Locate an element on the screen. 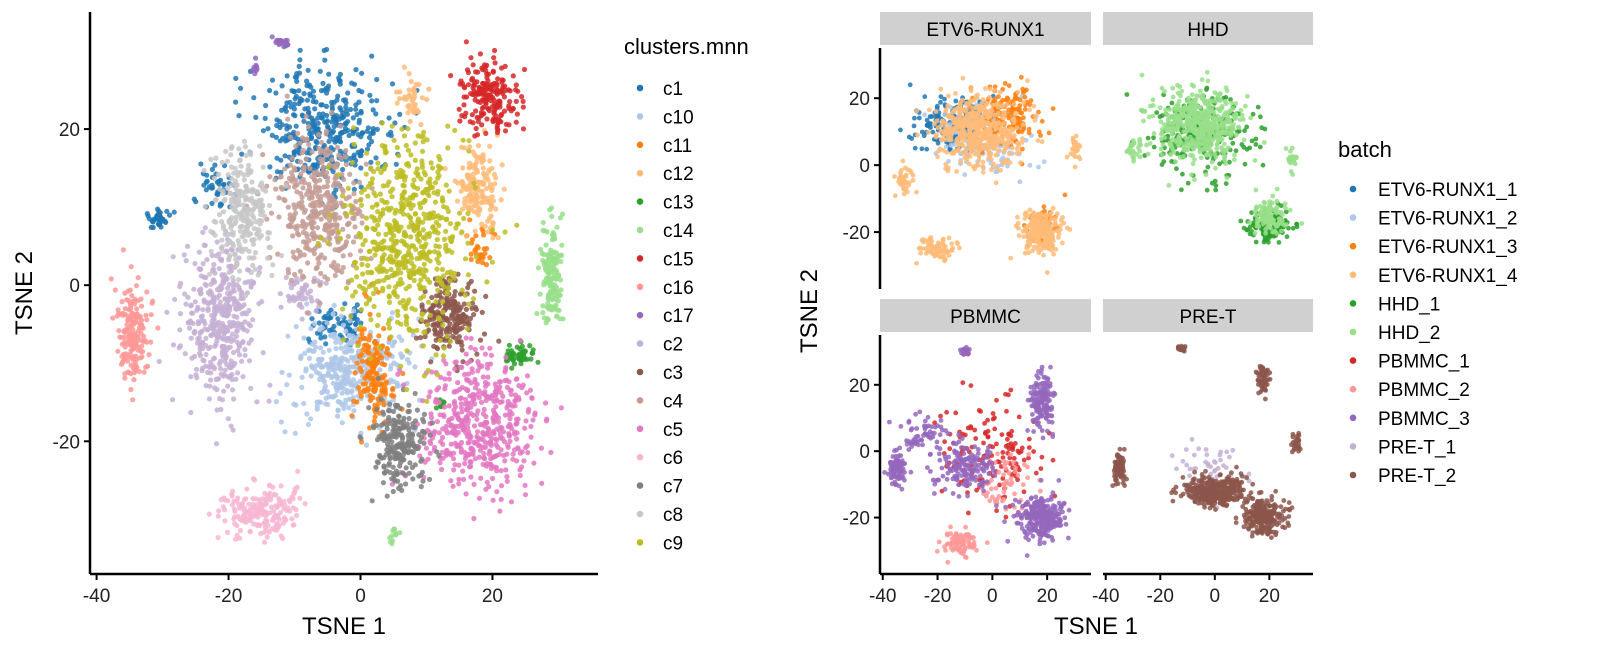  legend-label-c9: c9 is located at coordinates (673, 543).